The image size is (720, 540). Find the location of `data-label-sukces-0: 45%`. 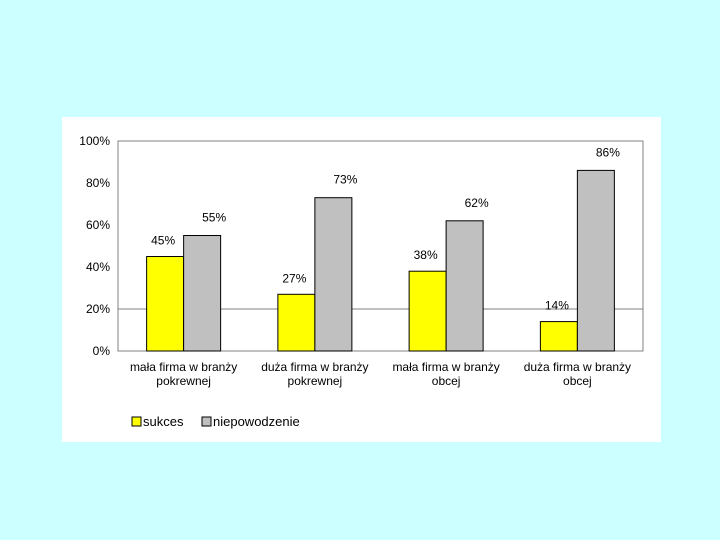

data-label-sukces-0: 45% is located at coordinates (163, 241).